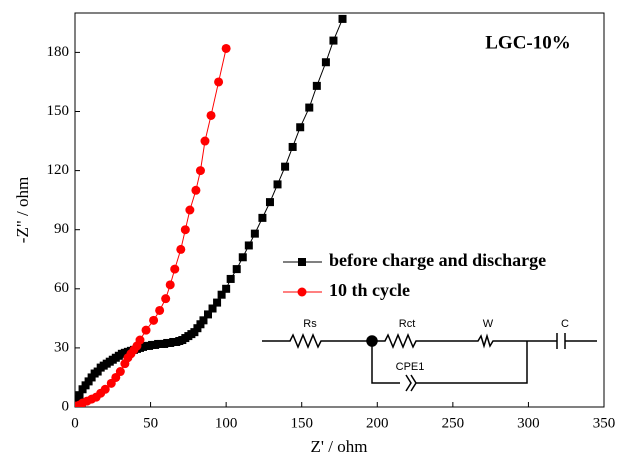  Describe the element at coordinates (61, 347) in the screenshot. I see `y-tick-label: 30` at that location.